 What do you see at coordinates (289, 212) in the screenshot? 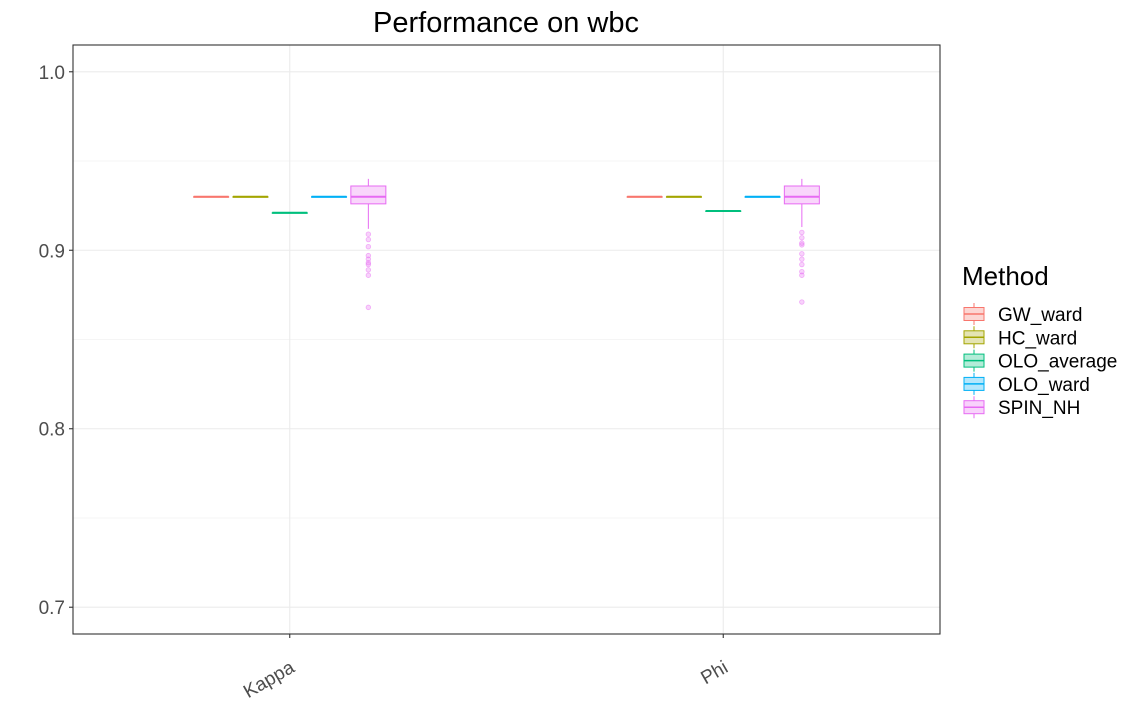
I see `box-OLO_average-Kappa` at bounding box center [289, 212].